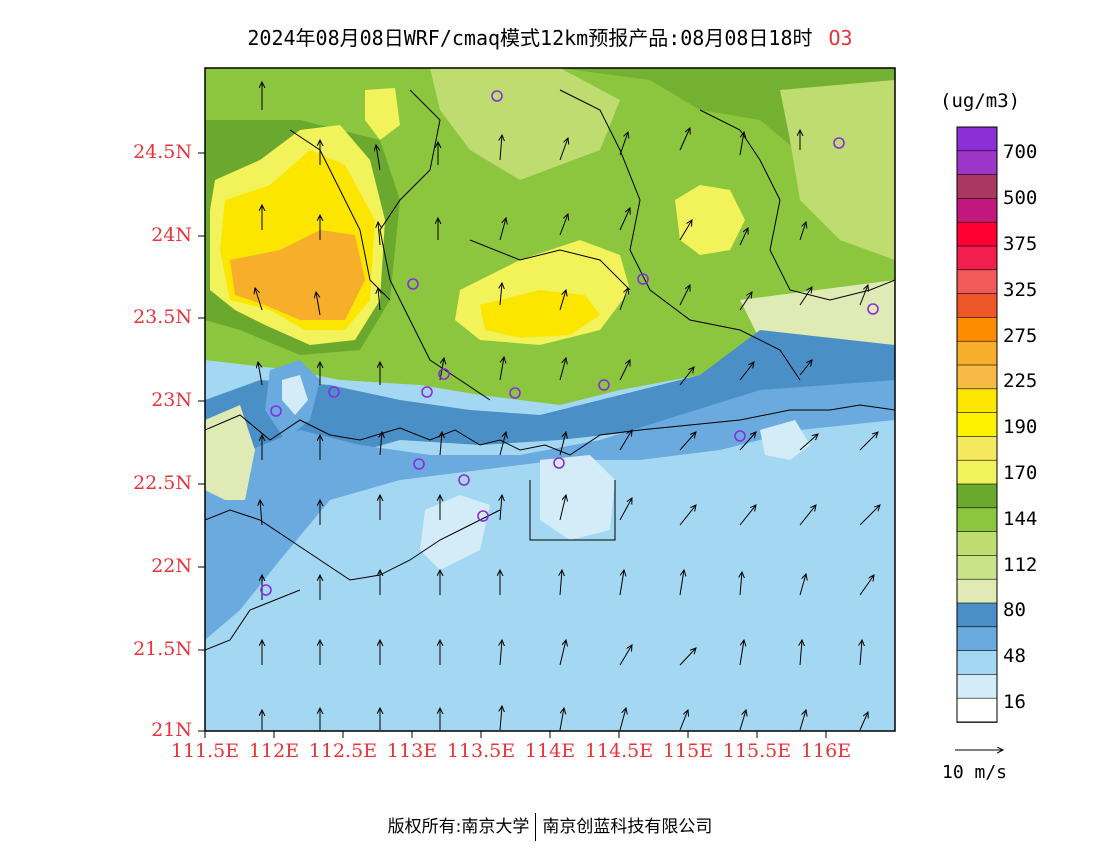  Describe the element at coordinates (205, 751) in the screenshot. I see `lon-tick: 111.5E` at that location.